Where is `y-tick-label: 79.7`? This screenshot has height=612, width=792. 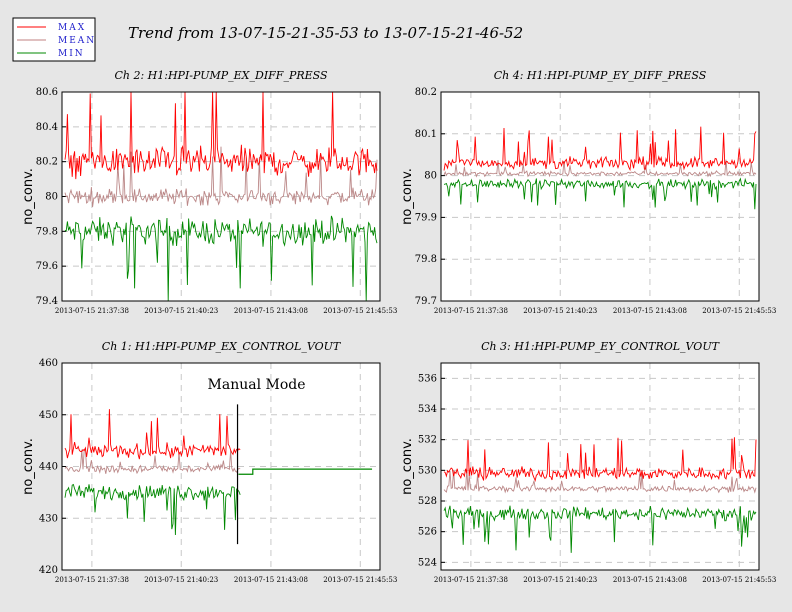 y-tick-label: 79.7 is located at coordinates (426, 301).